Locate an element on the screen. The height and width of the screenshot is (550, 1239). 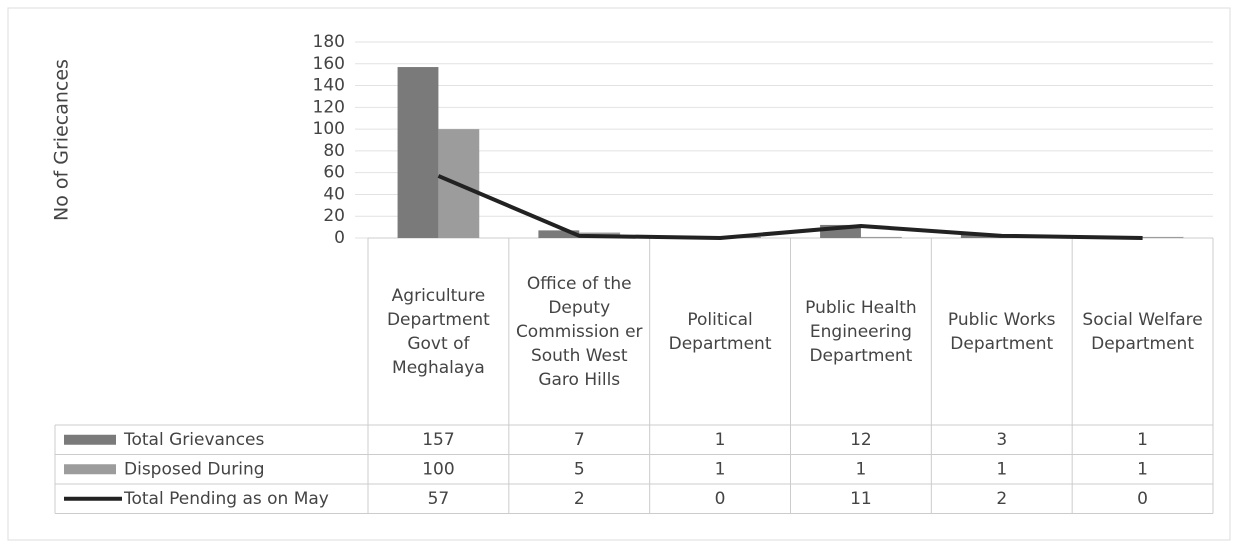
legend-label: Total Grievances is located at coordinates (194, 440).